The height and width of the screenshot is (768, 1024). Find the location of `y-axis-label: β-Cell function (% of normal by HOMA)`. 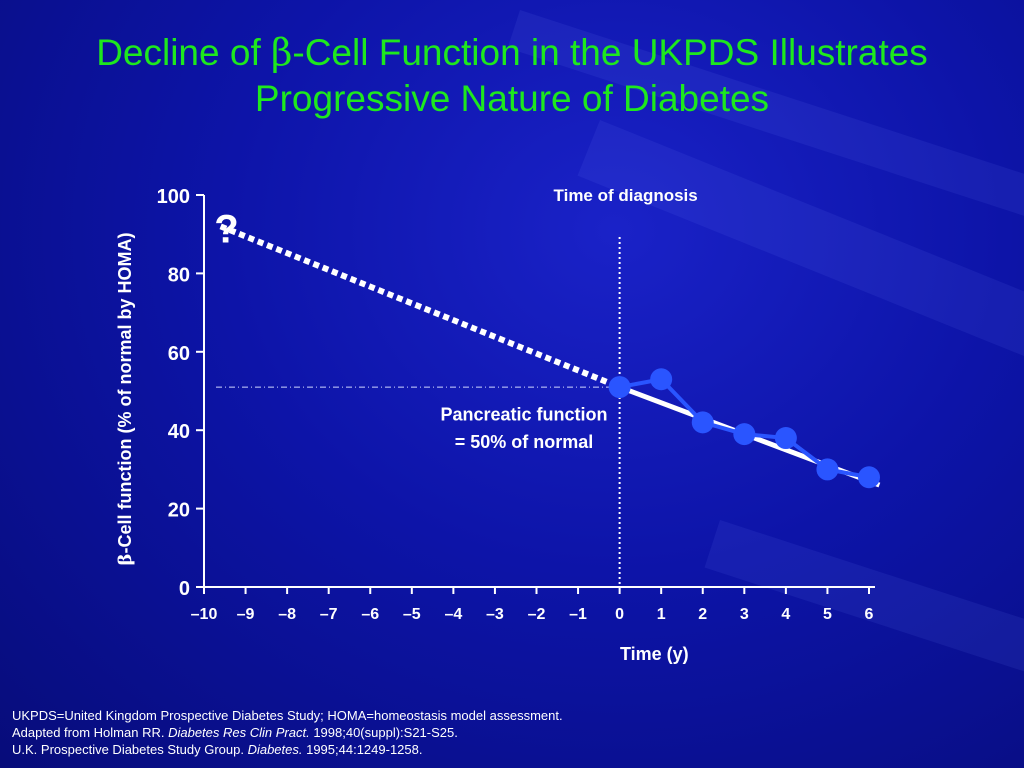

y-axis-label: β-Cell function (% of normal by HOMA) is located at coordinates (125, 399).